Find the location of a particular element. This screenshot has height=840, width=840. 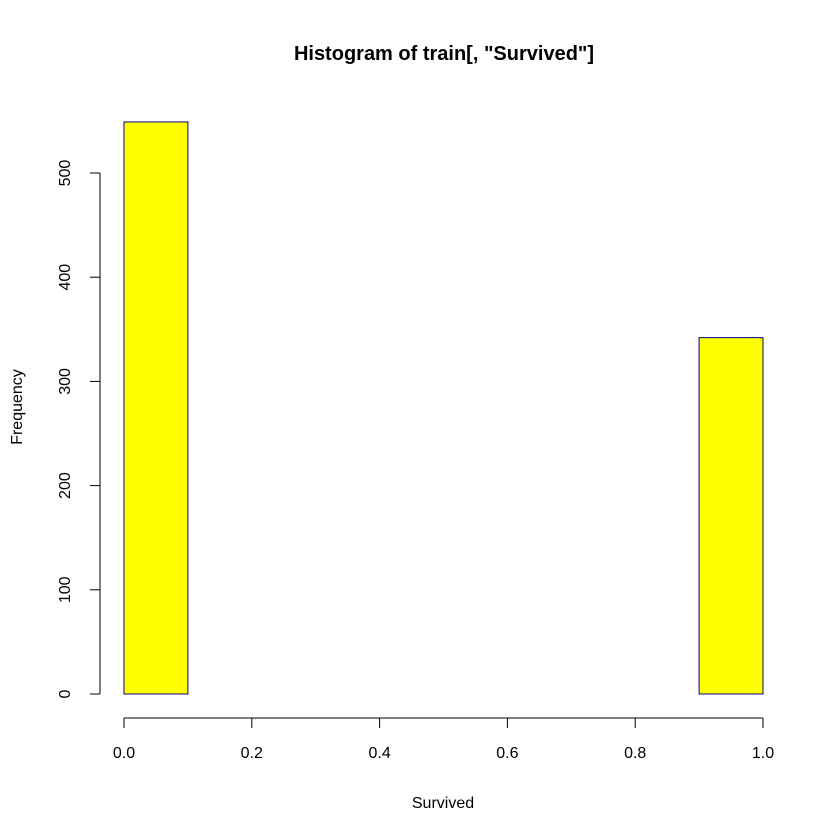

y-tick-label-5: 500 is located at coordinates (65, 173).